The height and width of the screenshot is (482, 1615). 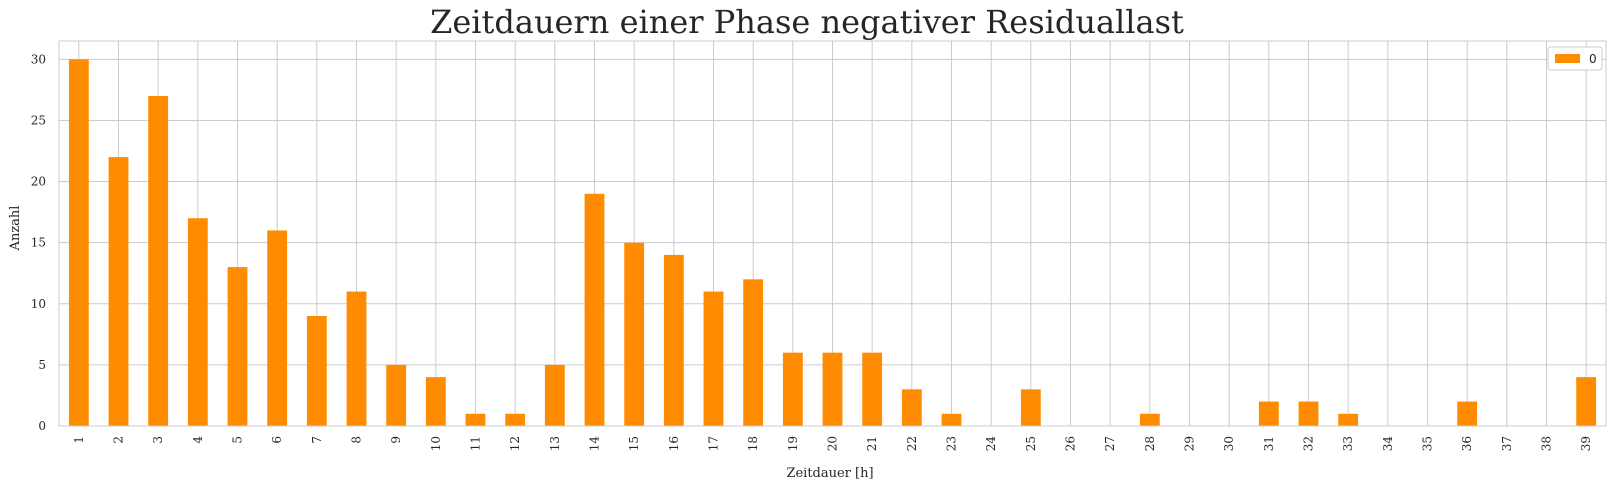 I want to click on x-tick-label: 10, so click(x=436, y=443).